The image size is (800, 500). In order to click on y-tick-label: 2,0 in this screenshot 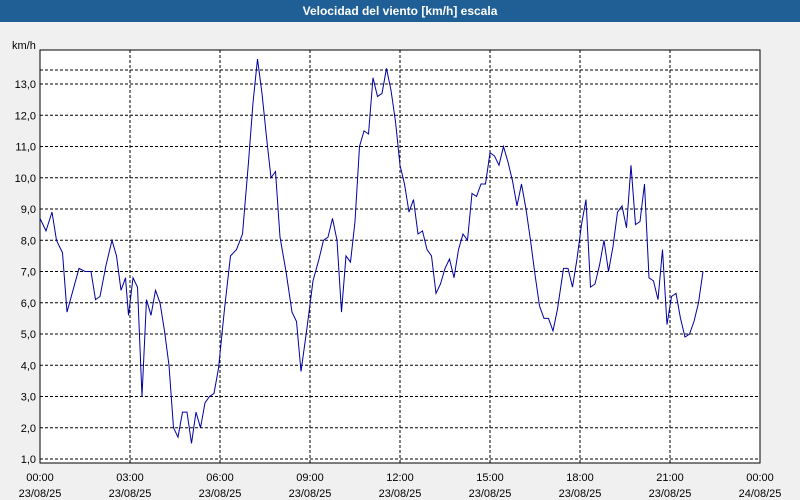, I will do `click(28, 429)`.